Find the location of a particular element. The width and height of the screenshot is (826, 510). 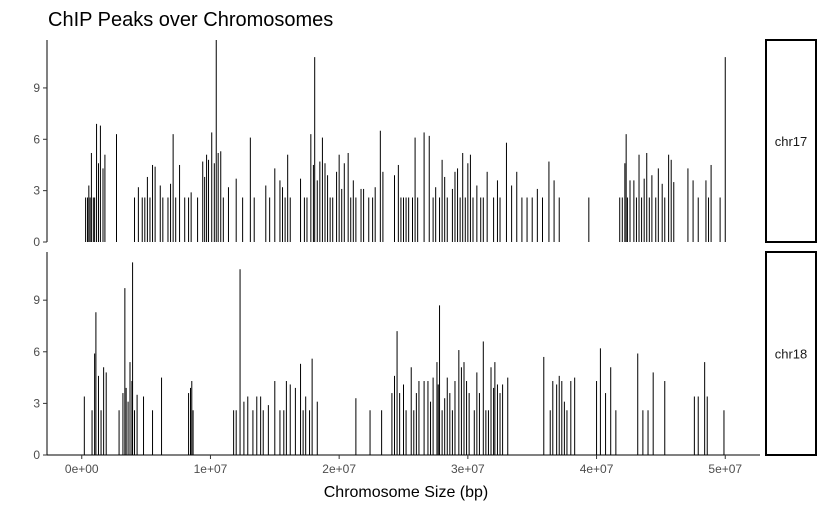

x-tick-label: 4e+07 is located at coordinates (597, 469).